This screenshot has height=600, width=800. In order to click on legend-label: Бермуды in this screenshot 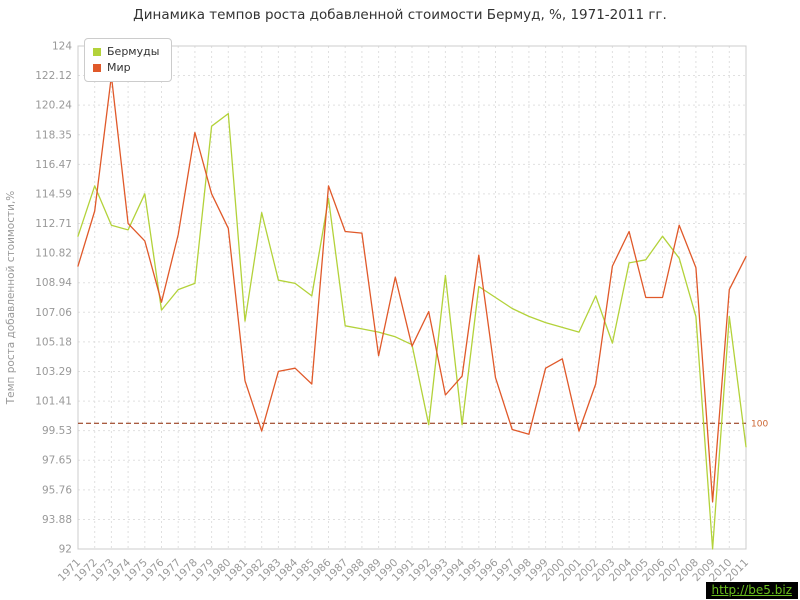, I will do `click(133, 51)`.